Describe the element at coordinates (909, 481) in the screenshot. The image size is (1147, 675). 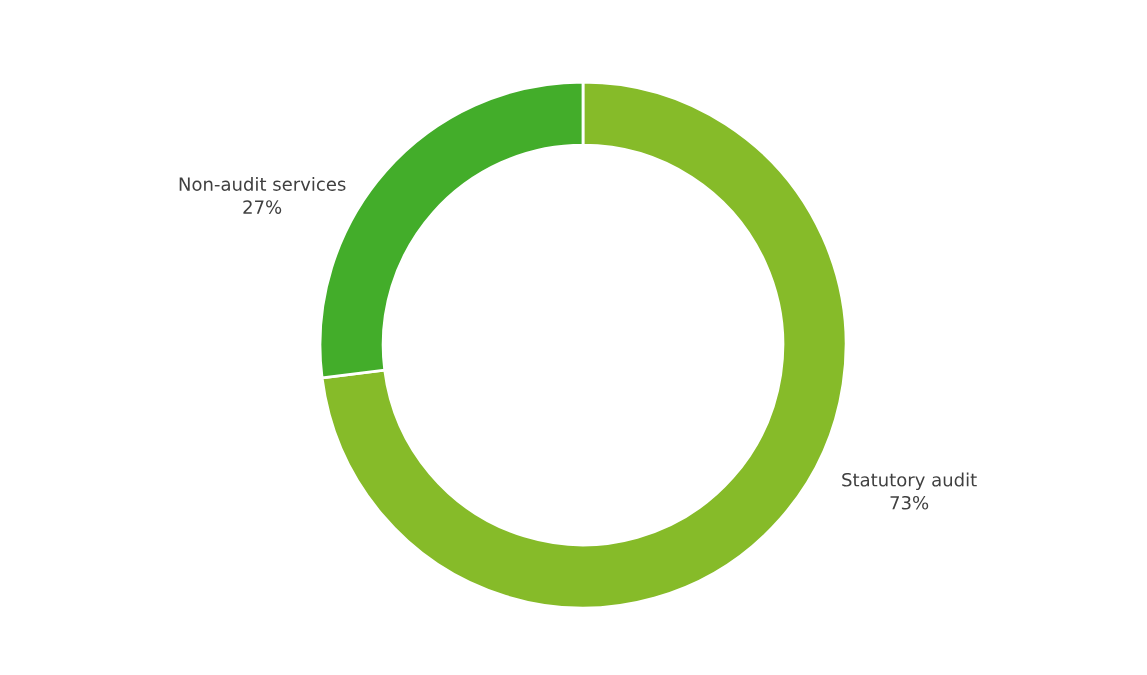
I see `slice-label: Statutory audit` at that location.